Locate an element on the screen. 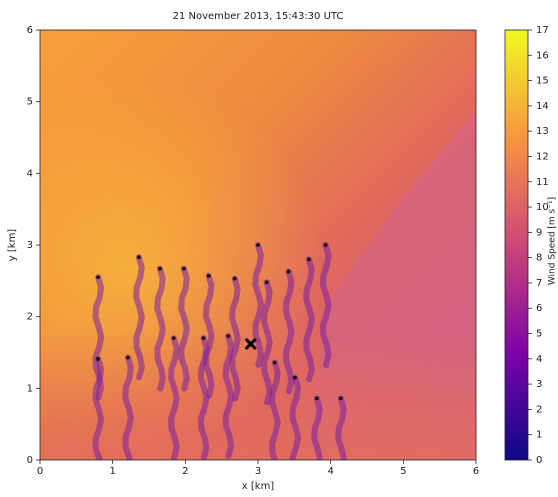  x-tick-label: 5 is located at coordinates (403, 471).